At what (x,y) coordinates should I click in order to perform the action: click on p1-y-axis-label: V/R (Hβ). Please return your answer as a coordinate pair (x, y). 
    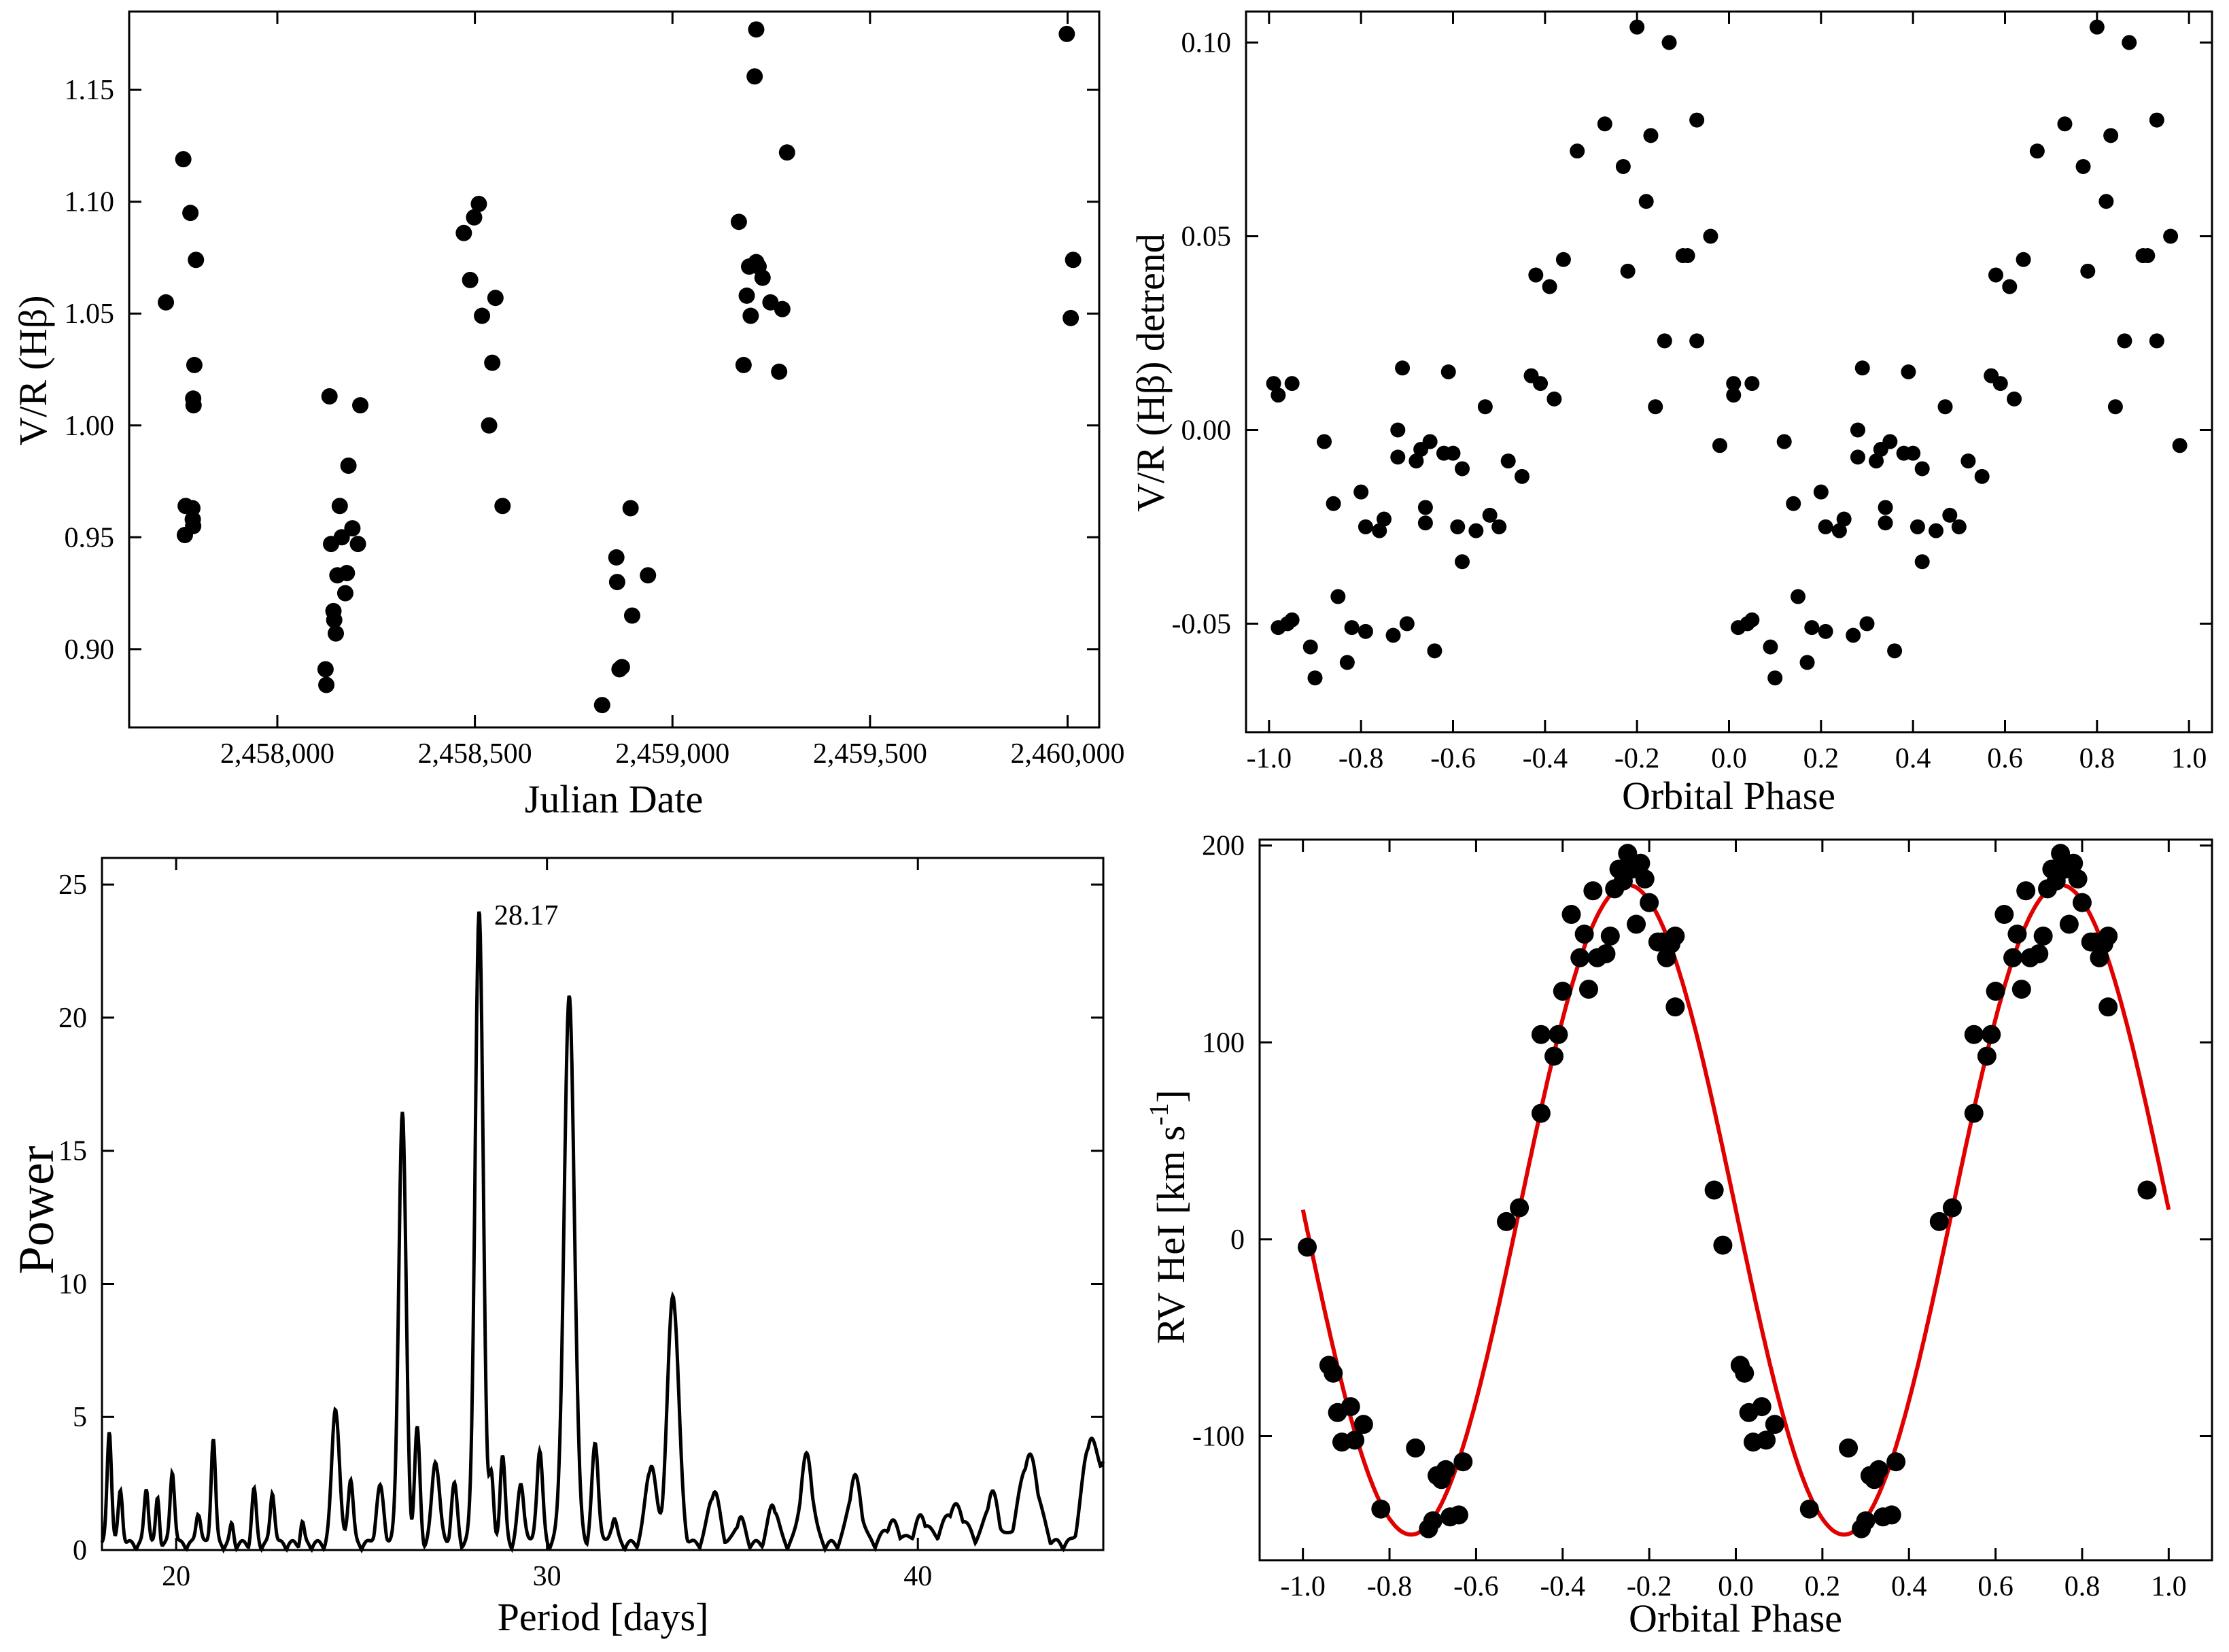
    Looking at the image, I should click on (33, 370).